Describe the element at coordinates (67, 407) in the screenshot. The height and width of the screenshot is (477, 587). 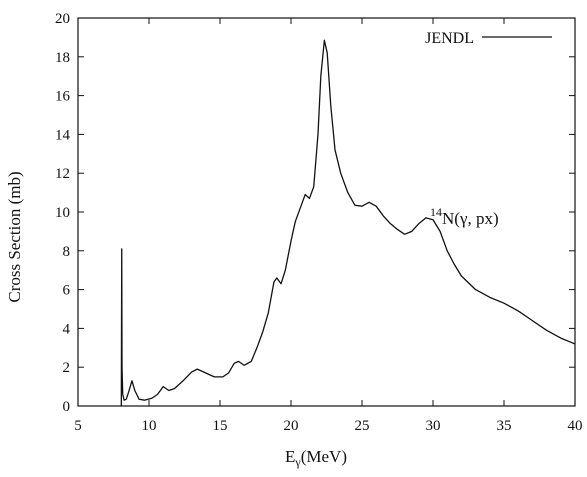
I see `y-tick-label: 0` at that location.